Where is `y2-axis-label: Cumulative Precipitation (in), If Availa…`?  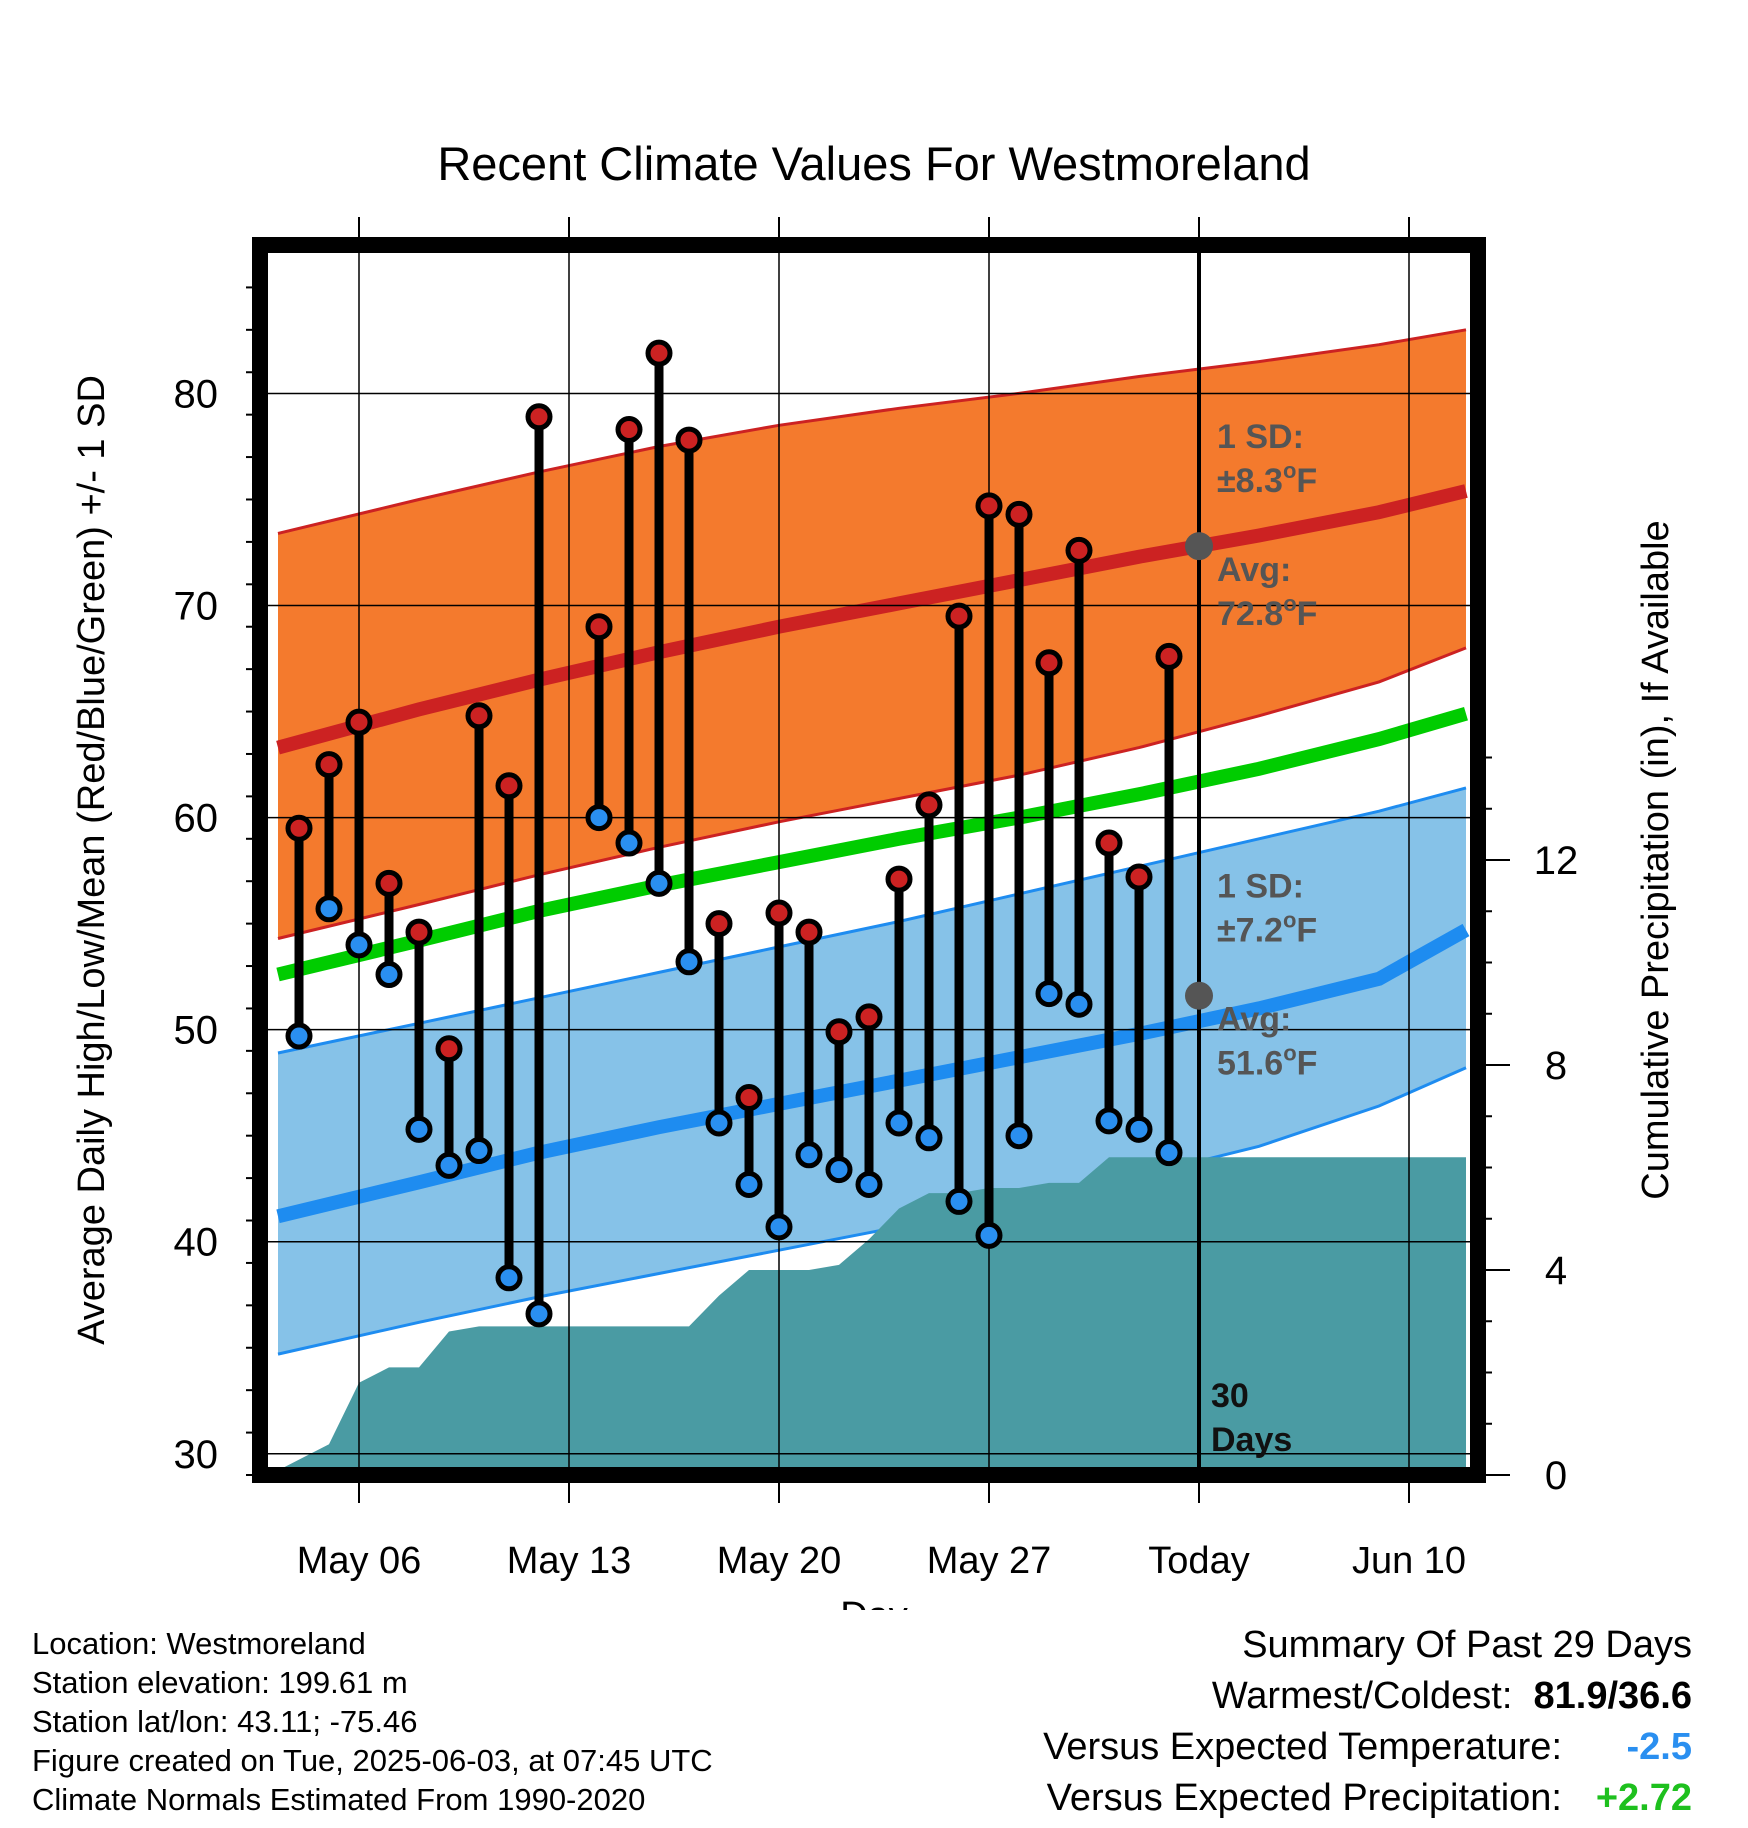
y2-axis-label: Cumulative Precipitation (in), If Availa… is located at coordinates (1656, 859).